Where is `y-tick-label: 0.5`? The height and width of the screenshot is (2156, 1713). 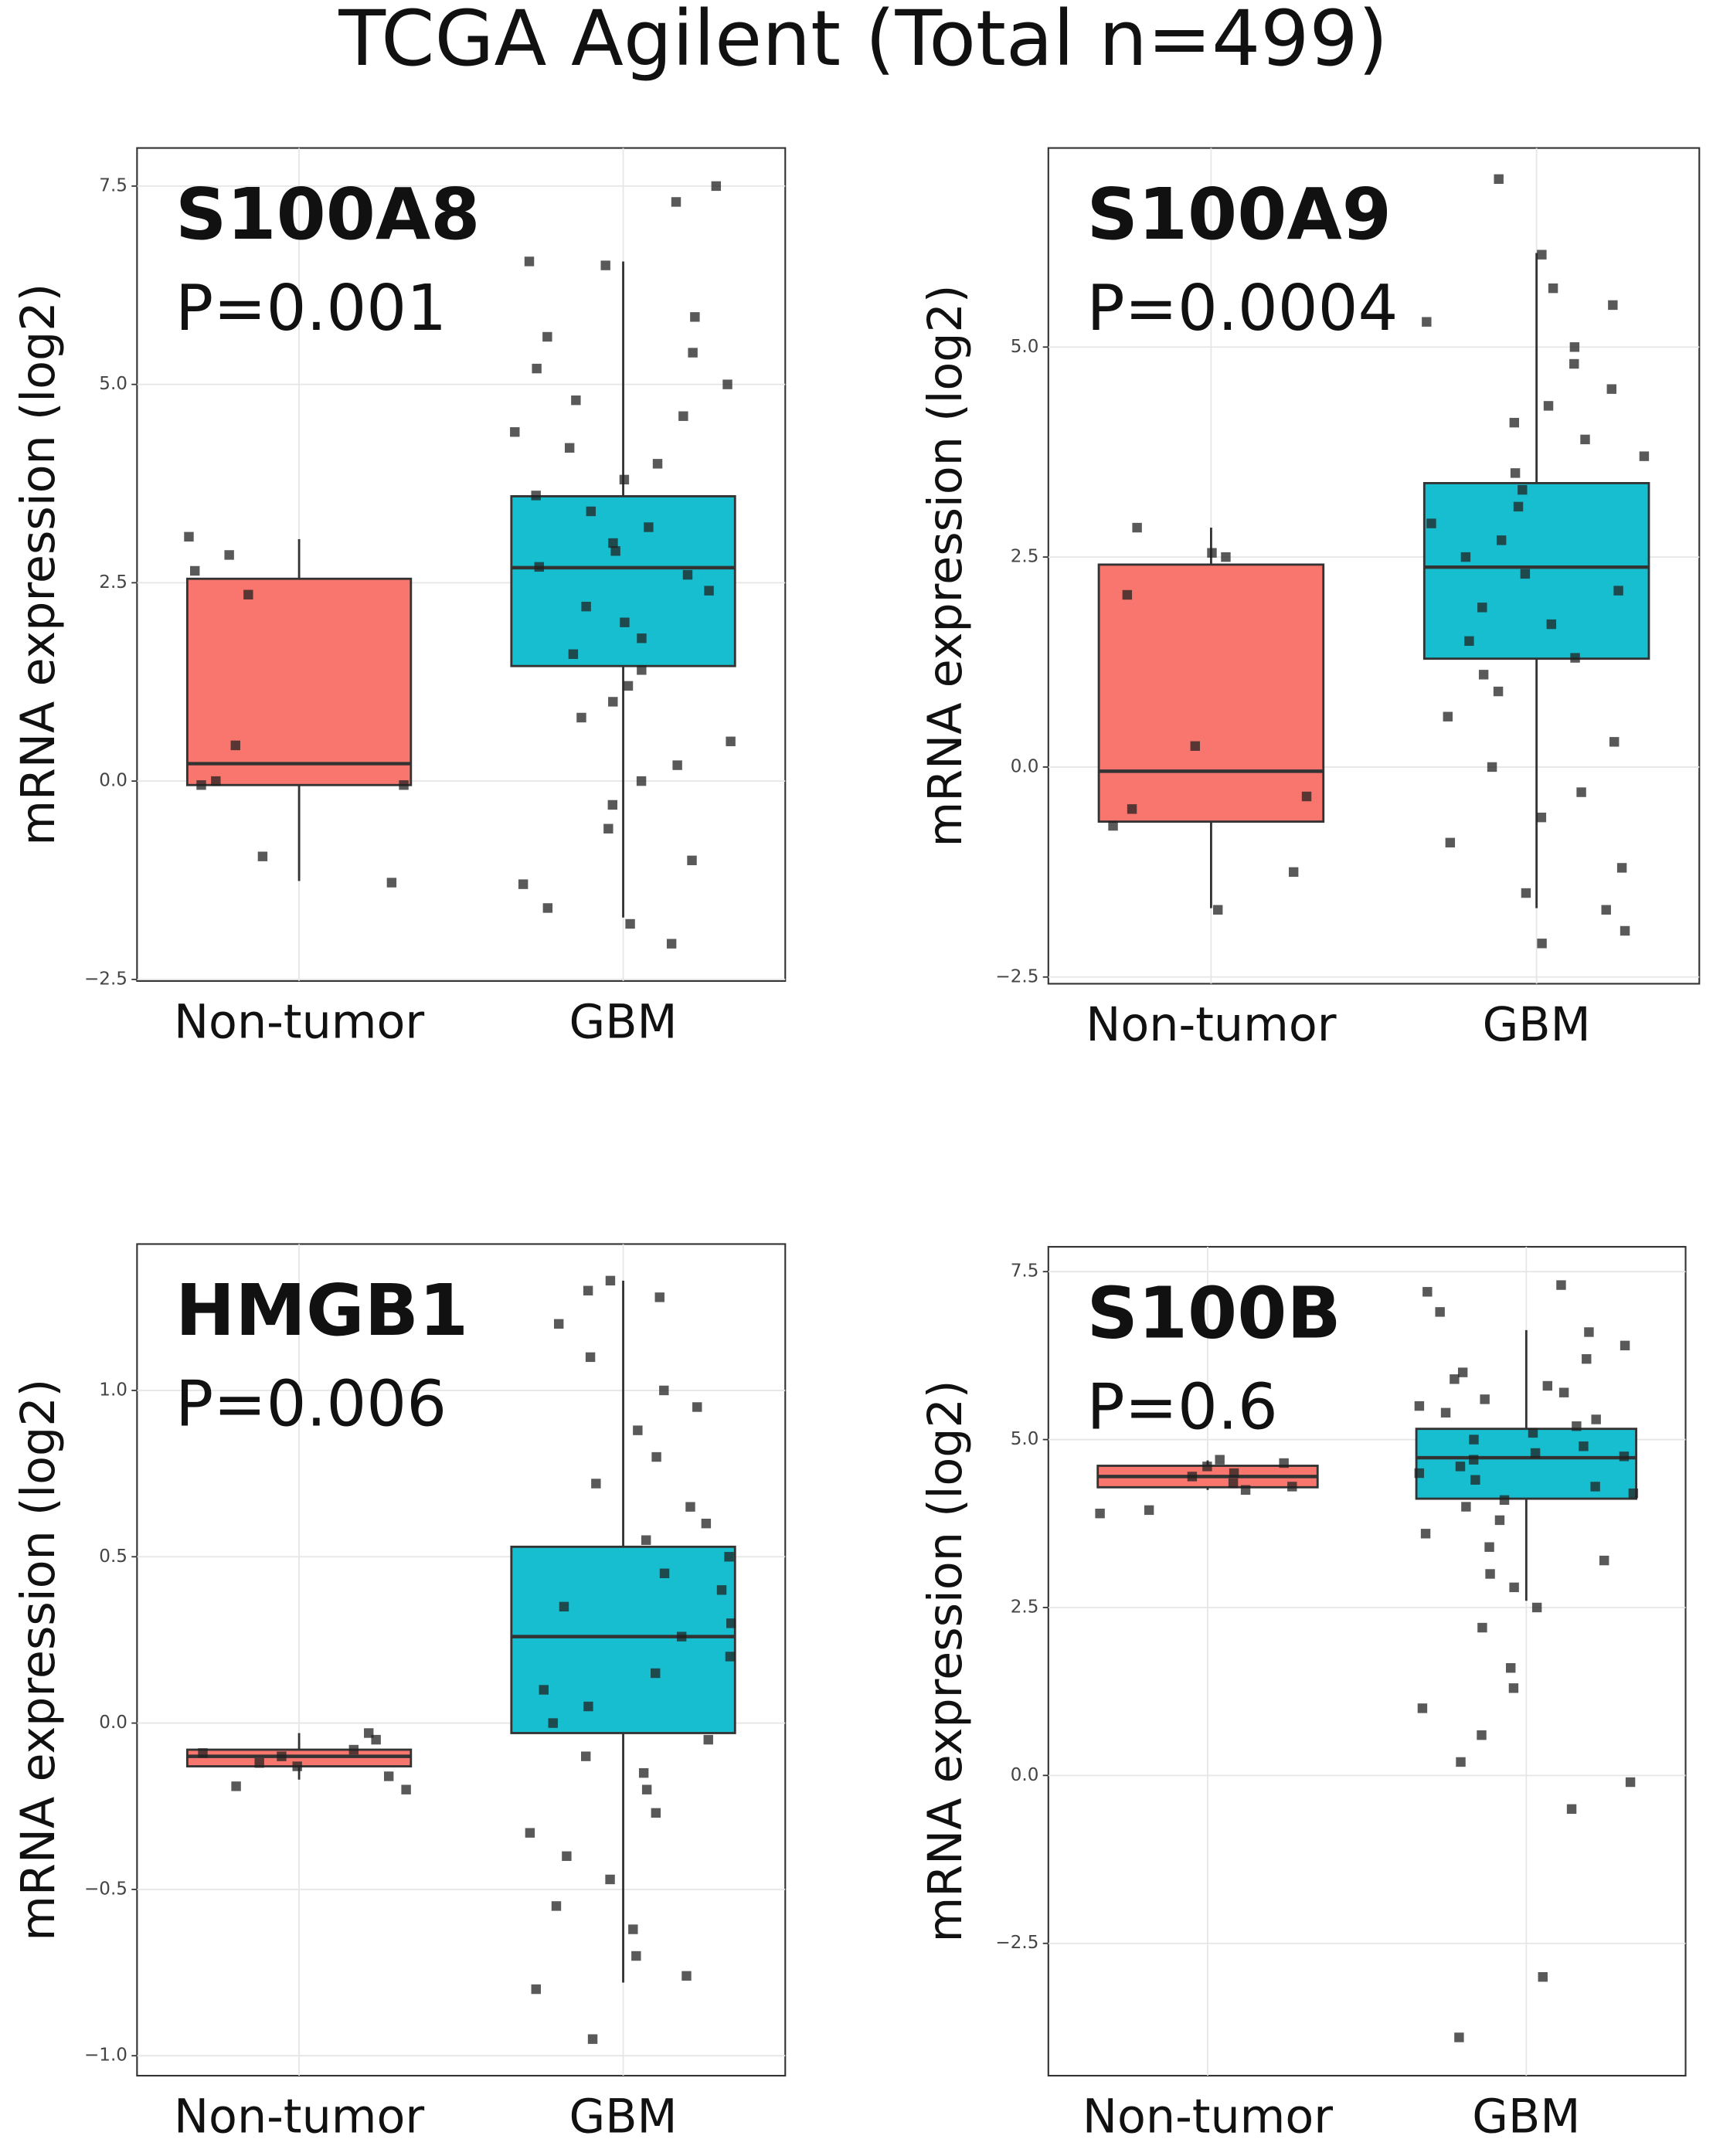 y-tick-label: 0.5 is located at coordinates (113, 1557).